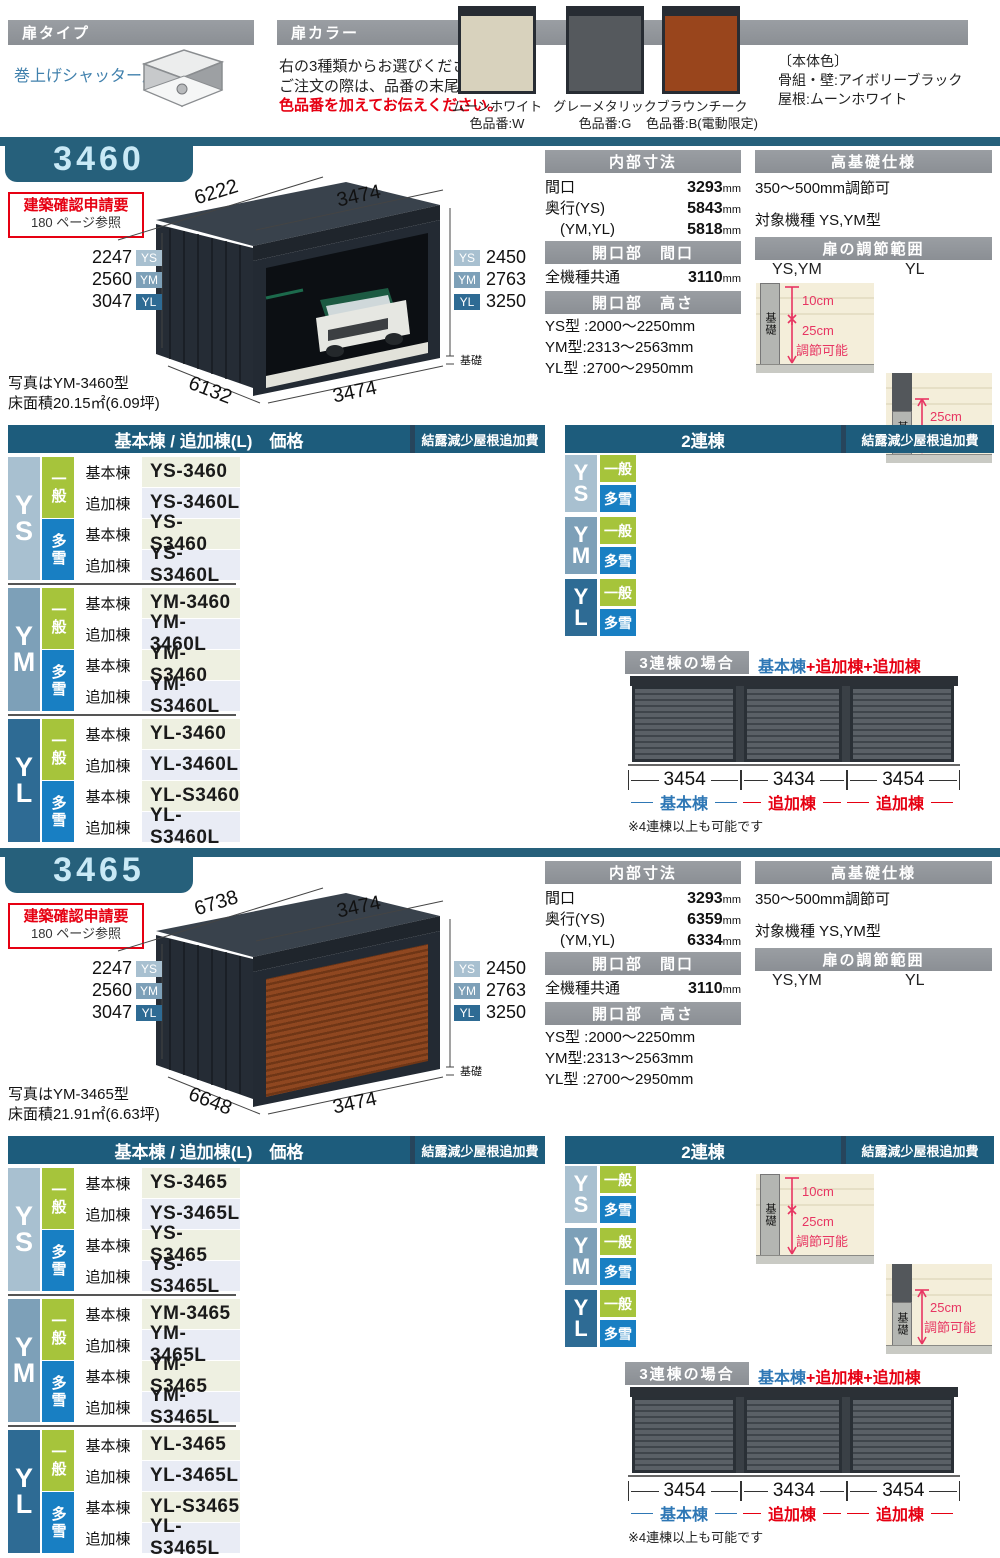  What do you see at coordinates (873, 161) in the screenshot?
I see `high-foundation-header: 高基礎仕様` at bounding box center [873, 161].